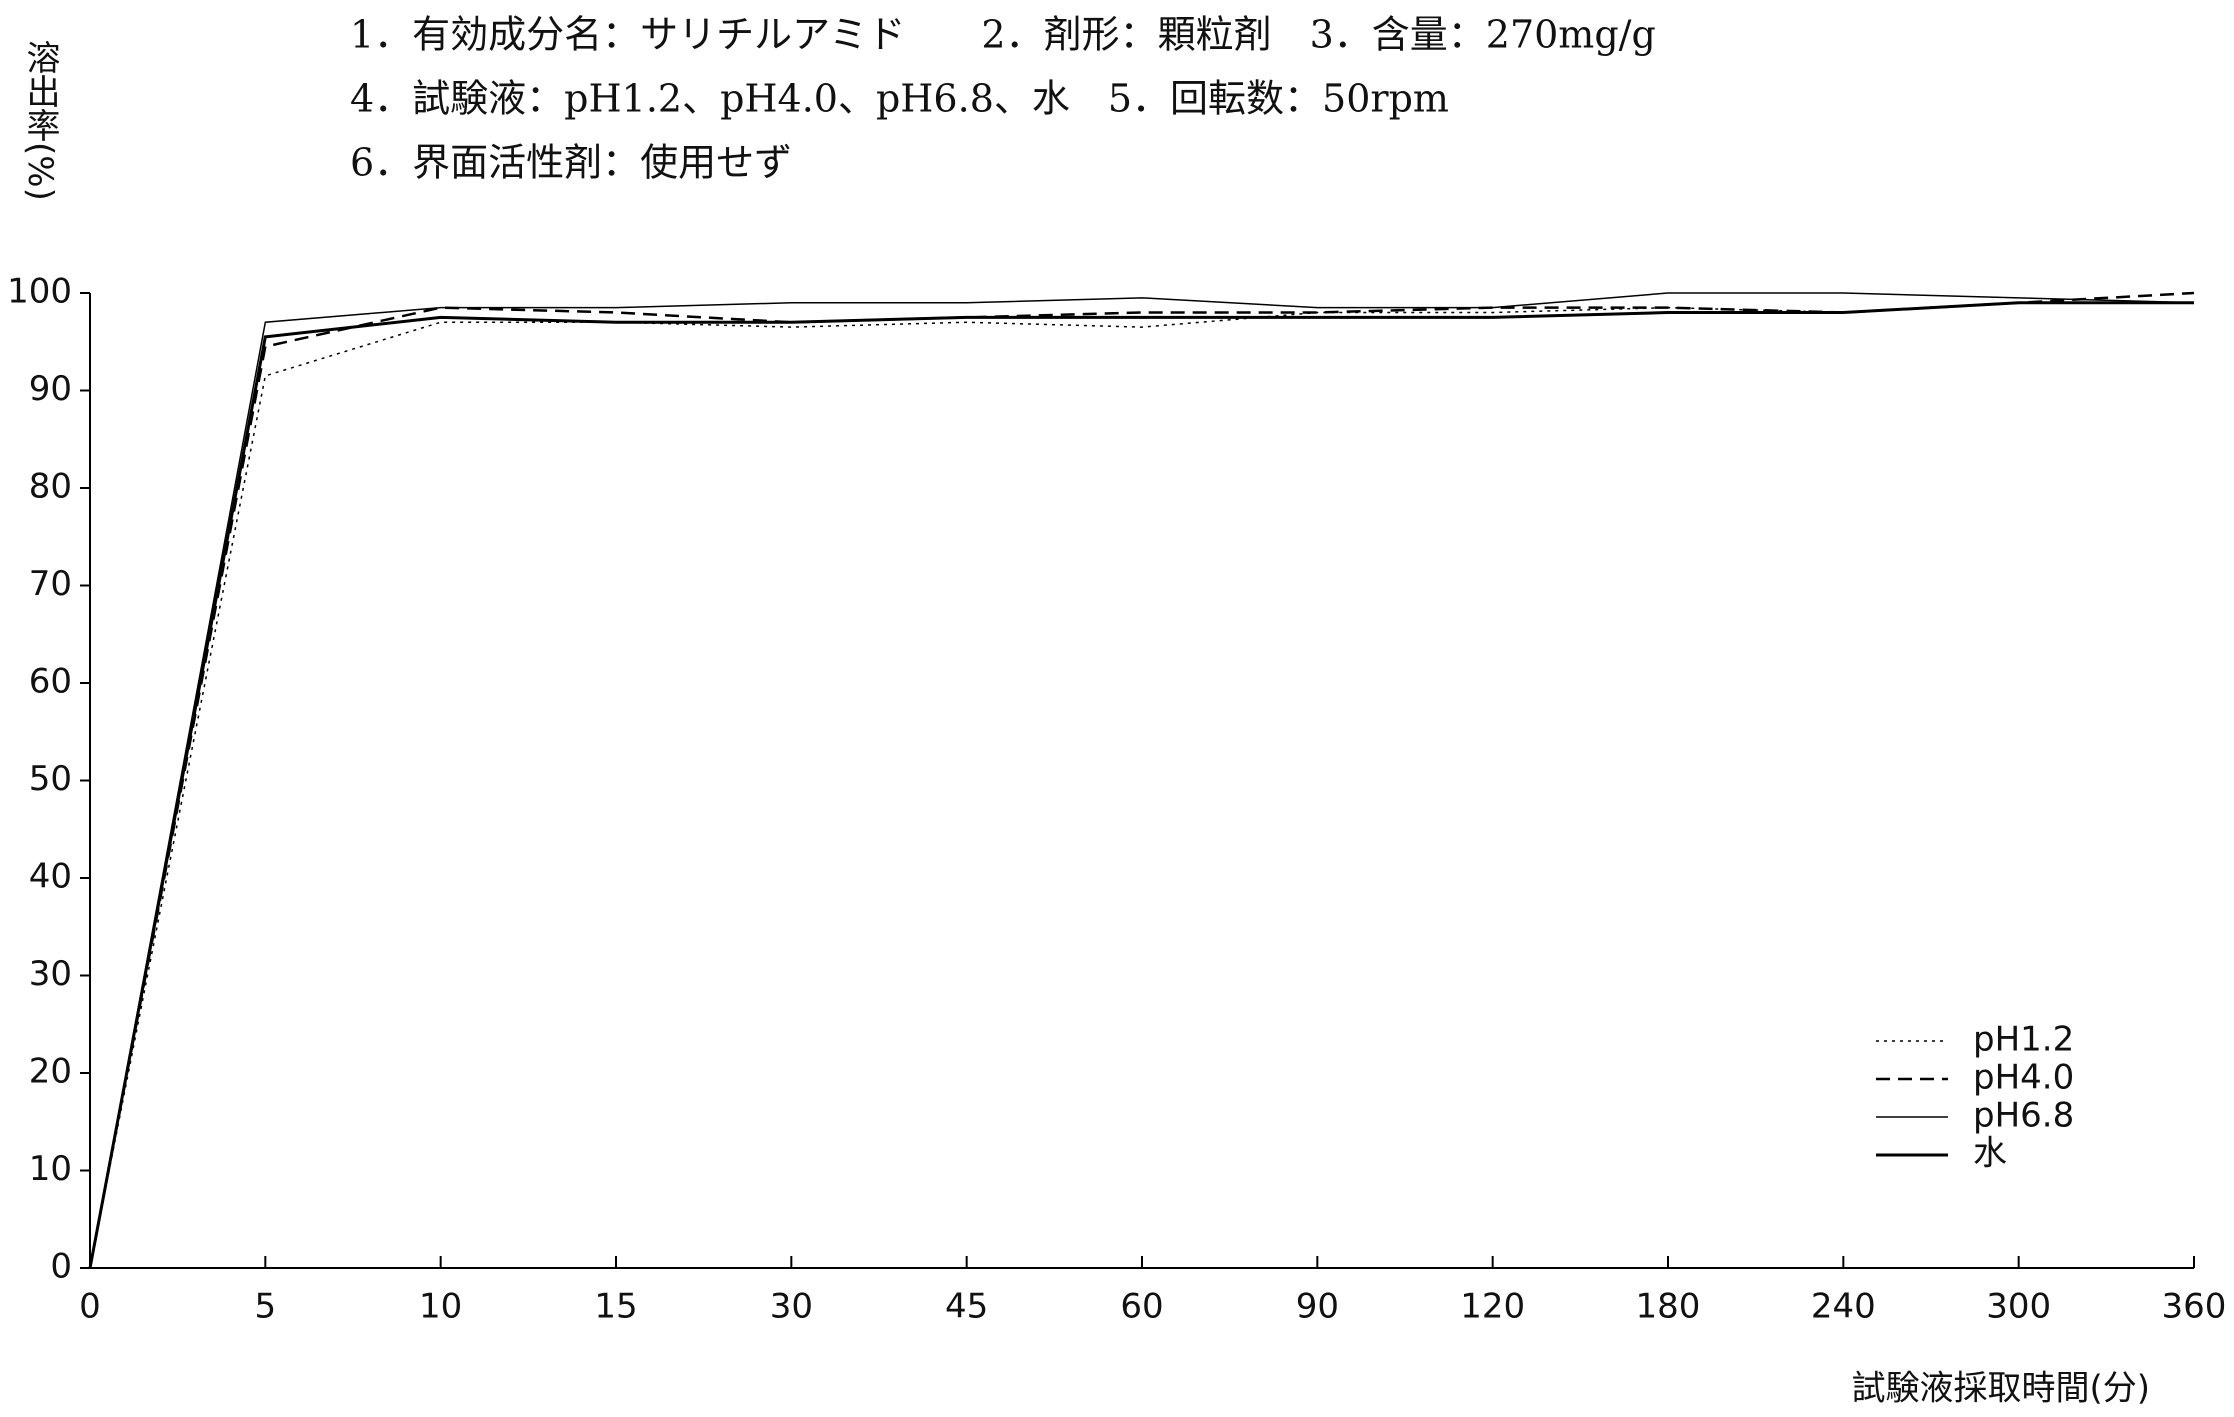  I want to click on y-tick-label: 100, so click(39, 292).